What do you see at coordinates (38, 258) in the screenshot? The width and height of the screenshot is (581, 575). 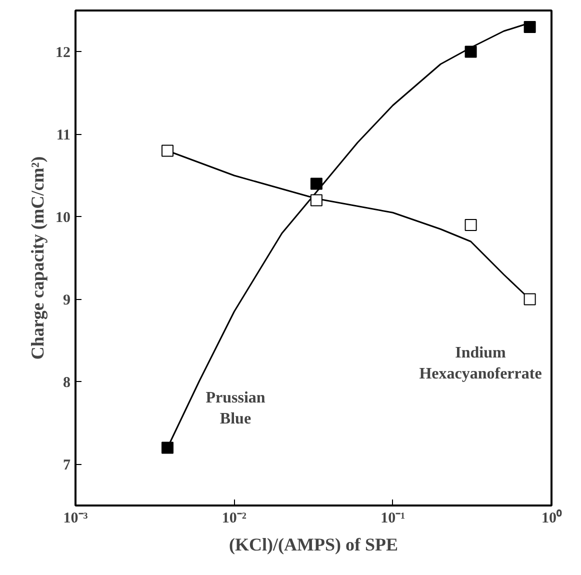 I see `y-axis-title: Charge capacity (mC/cm²)` at bounding box center [38, 258].